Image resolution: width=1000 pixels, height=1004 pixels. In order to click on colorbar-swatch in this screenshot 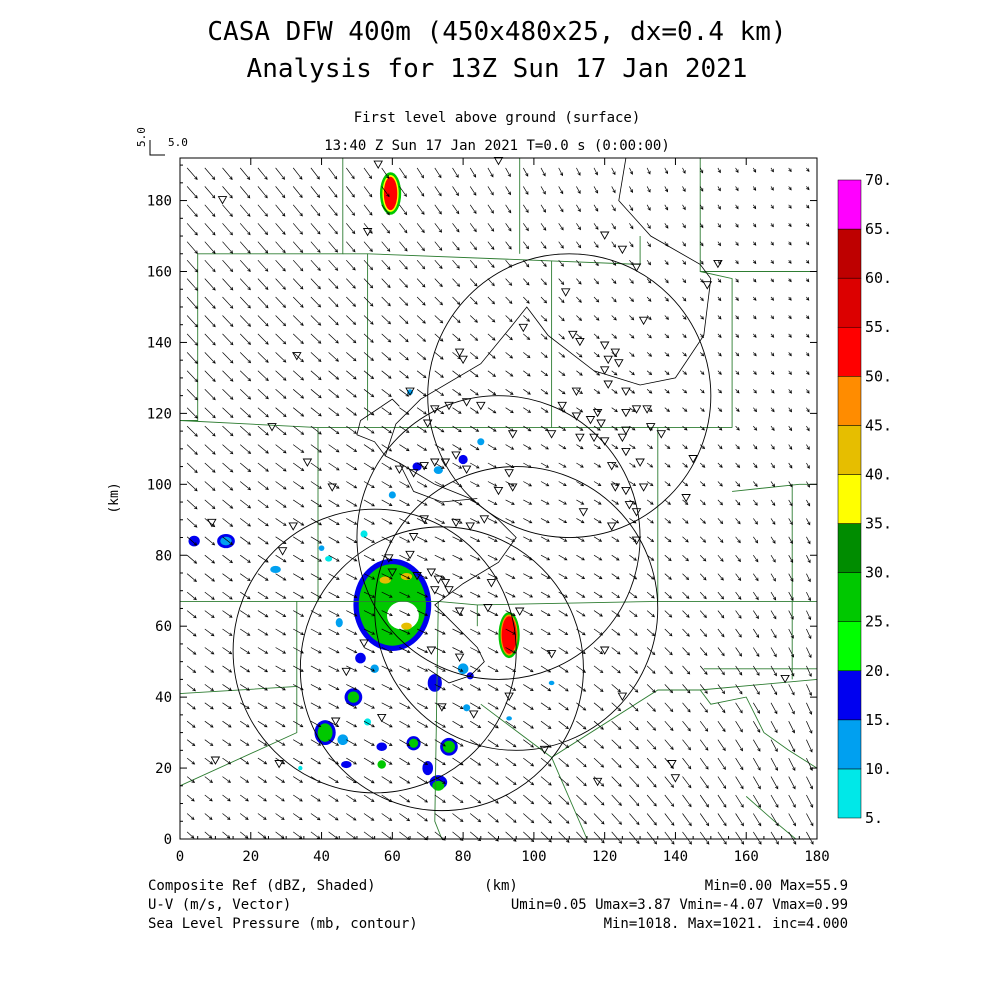, I will do `click(849, 204)`.